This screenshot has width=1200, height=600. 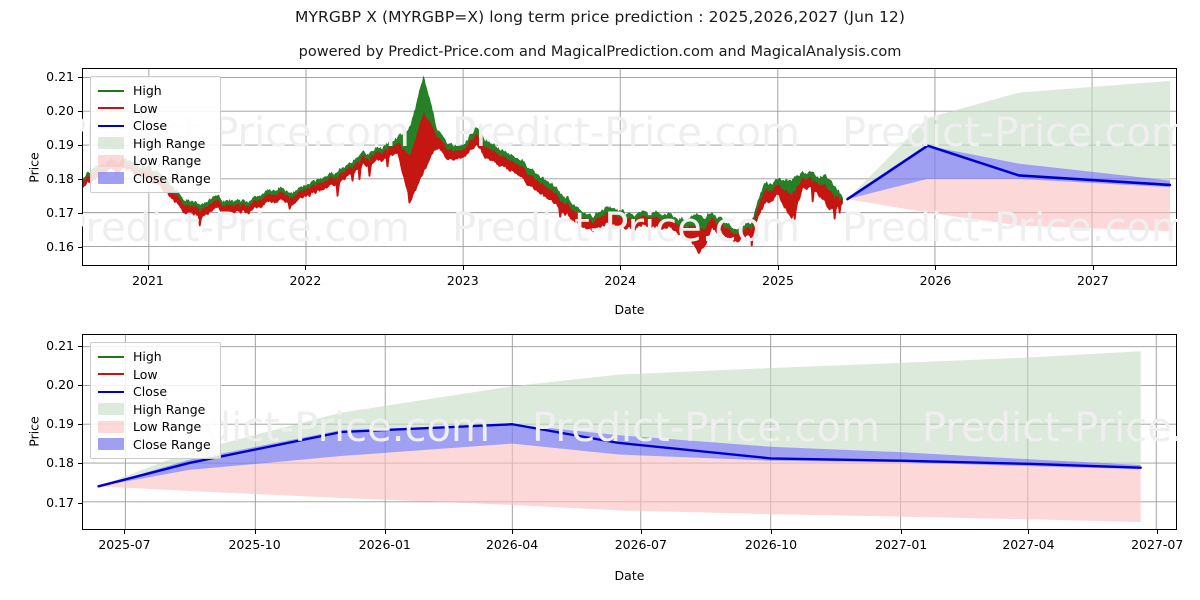 I want to click on top-legend-item-close-range: Close Range, so click(x=154, y=179).